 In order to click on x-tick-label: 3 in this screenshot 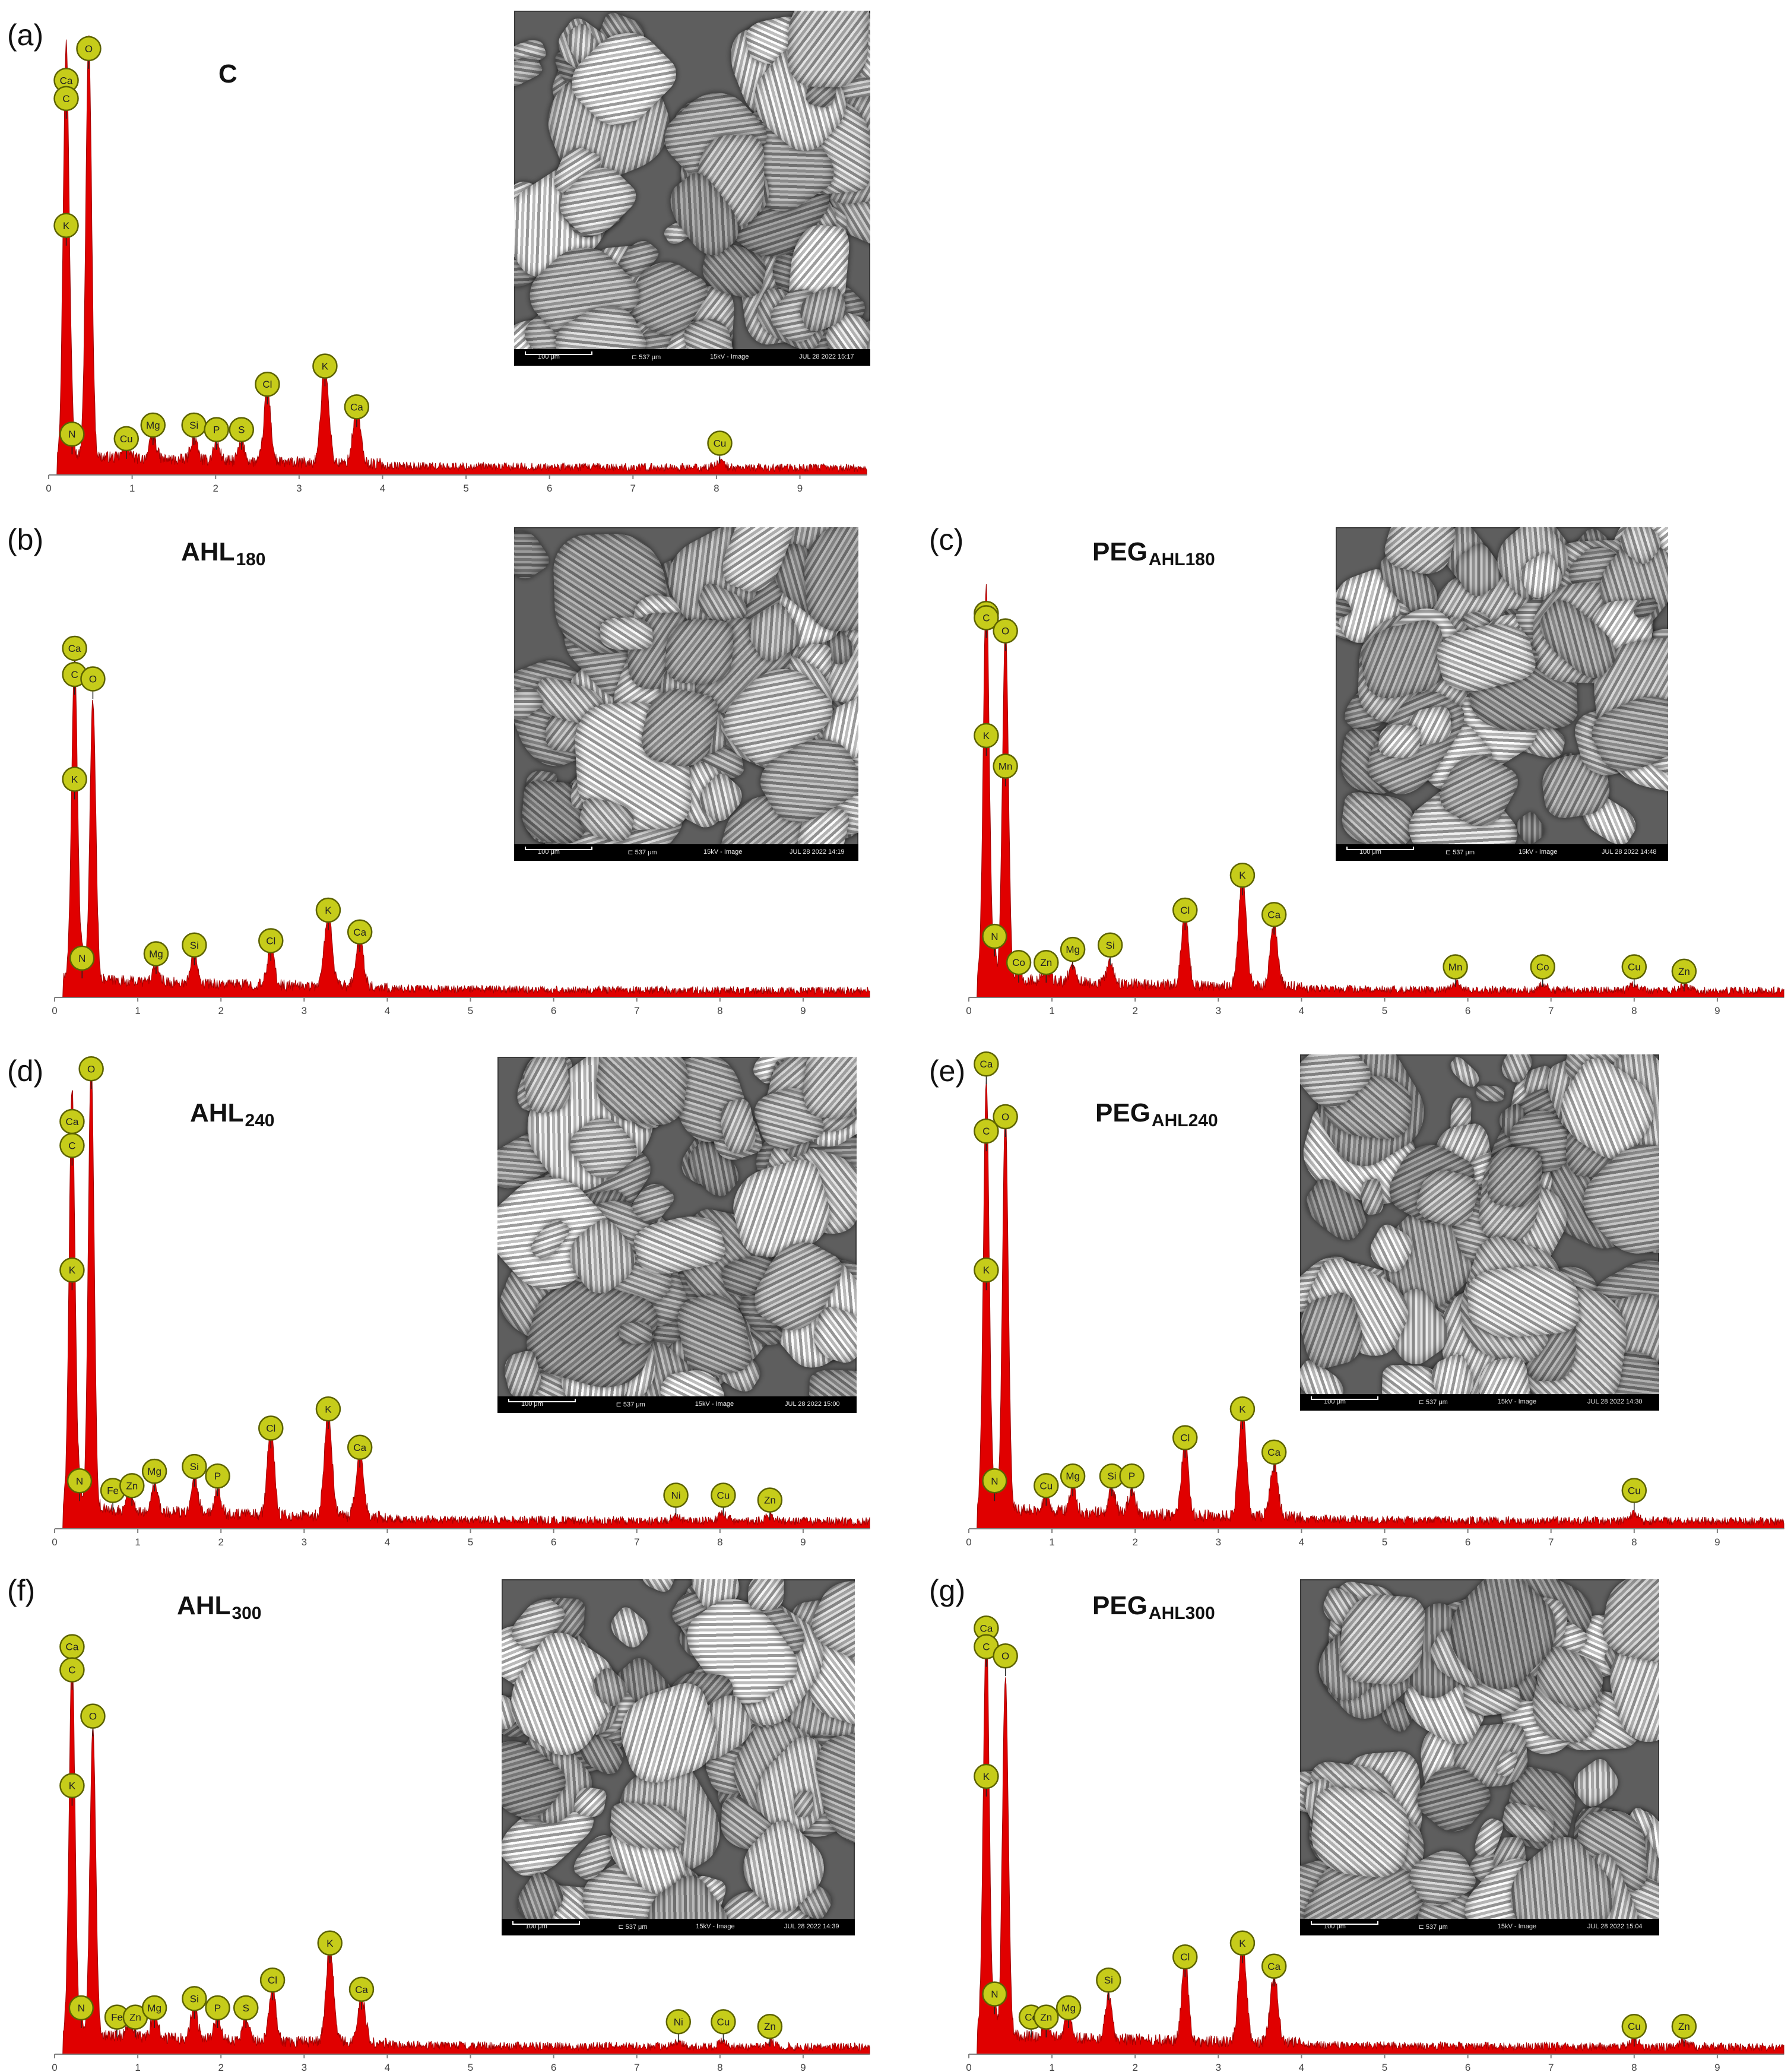, I will do `click(304, 1542)`.